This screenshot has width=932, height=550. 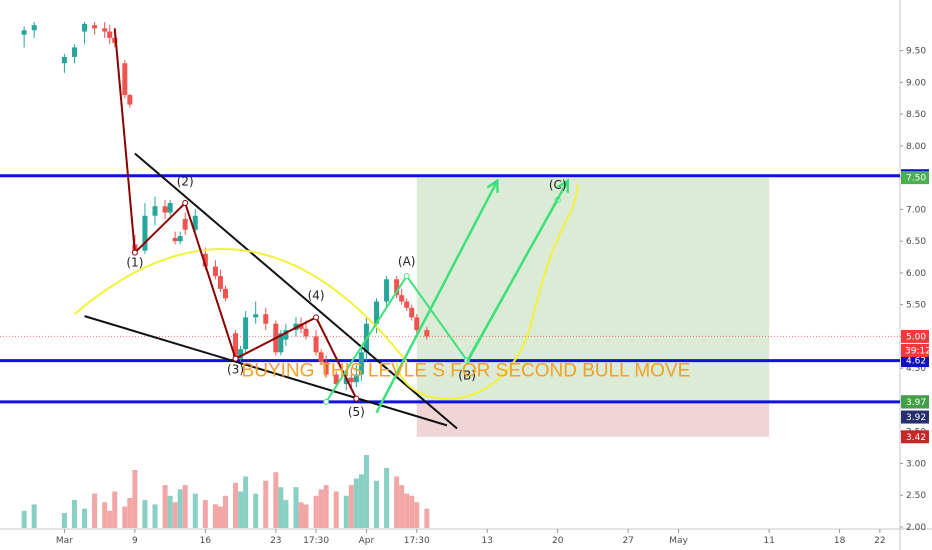 I want to click on date-tick-label: 9, so click(x=135, y=541).